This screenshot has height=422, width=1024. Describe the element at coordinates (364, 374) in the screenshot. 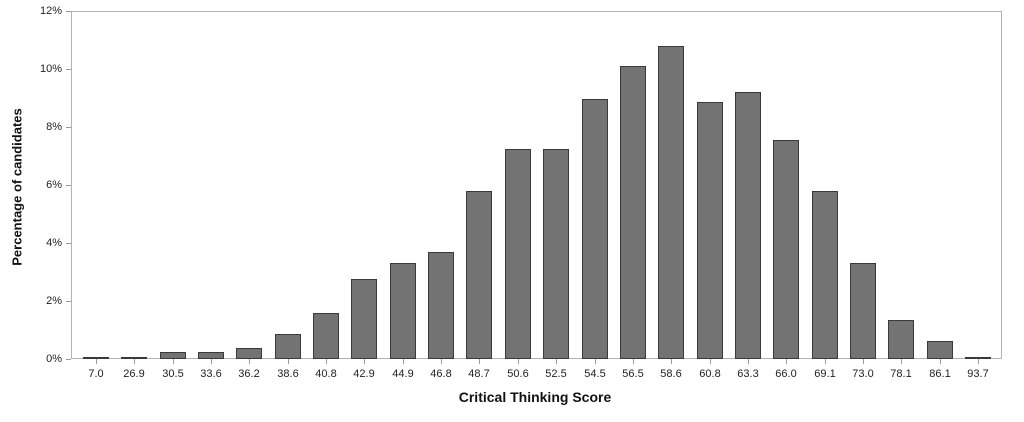

I see `x-tick-label: 42.9` at that location.